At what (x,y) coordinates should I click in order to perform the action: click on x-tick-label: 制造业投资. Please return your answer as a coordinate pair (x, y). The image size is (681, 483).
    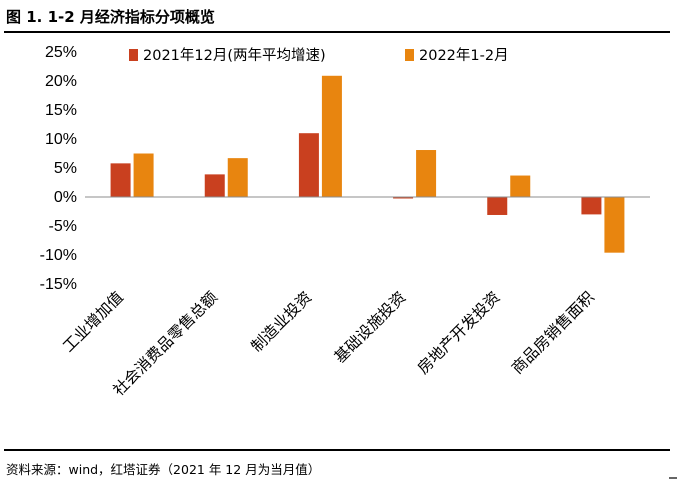
    Looking at the image, I should click on (282, 322).